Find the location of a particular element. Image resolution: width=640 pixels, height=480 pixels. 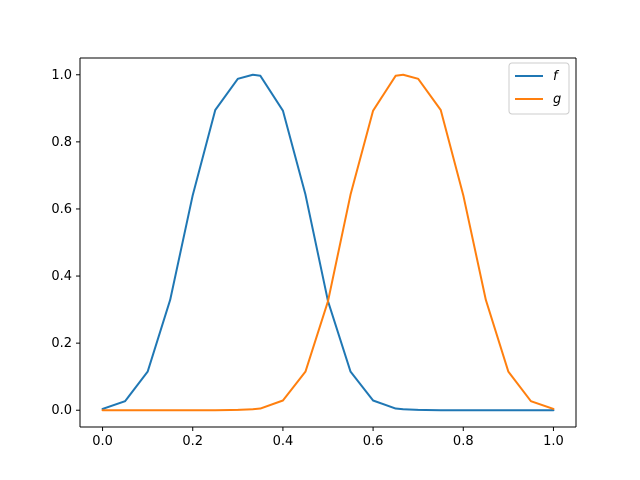

legend-label-f: f is located at coordinates (556, 76).